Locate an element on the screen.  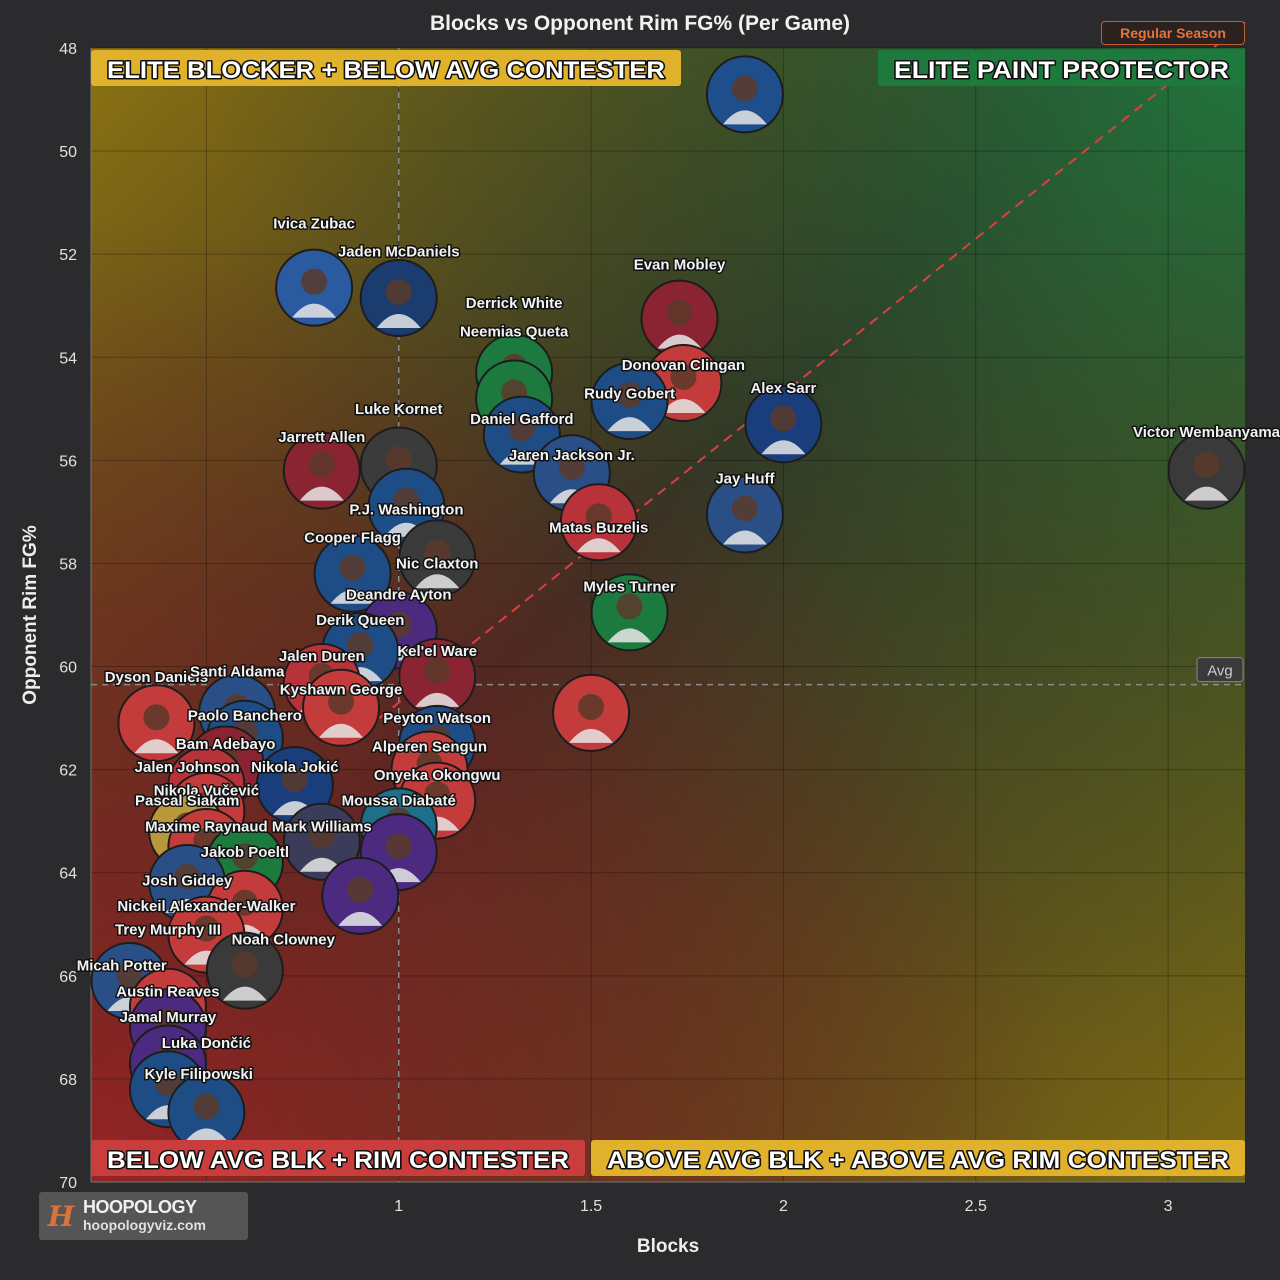
y-axis-label: Opponent Rim FG% is located at coordinates (30, 615).